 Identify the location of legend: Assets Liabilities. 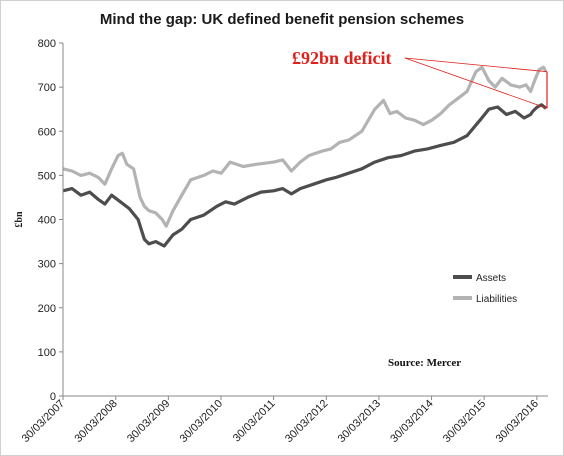
(485, 289).